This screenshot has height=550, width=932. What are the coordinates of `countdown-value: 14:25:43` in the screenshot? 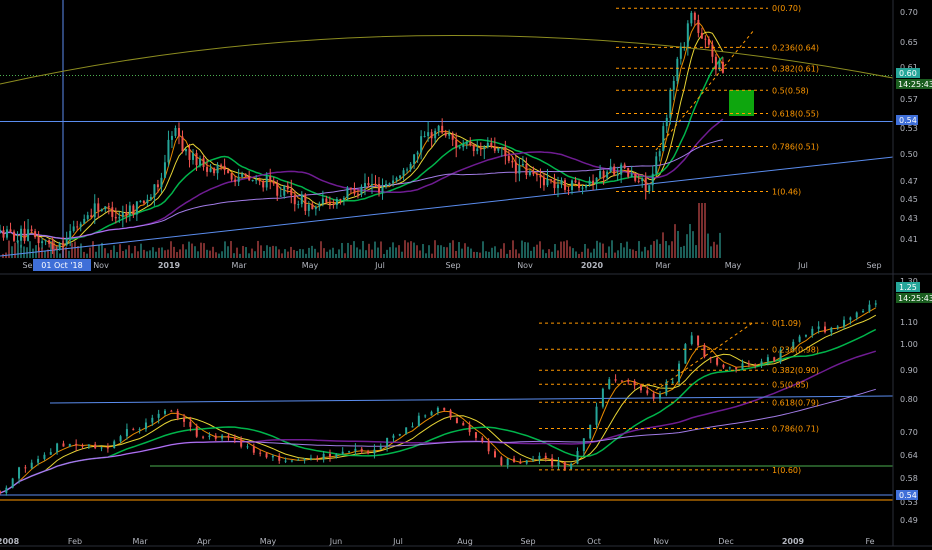 It's located at (915, 84).